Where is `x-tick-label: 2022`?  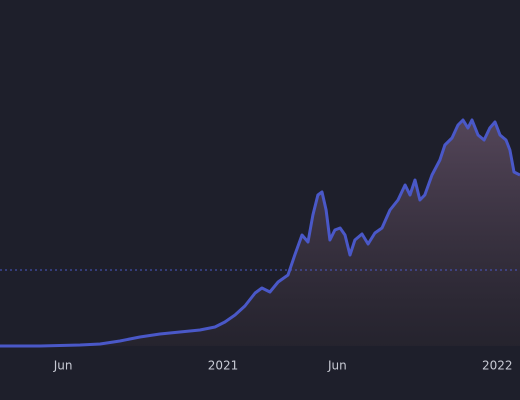
x-tick-label: 2022 is located at coordinates (497, 366).